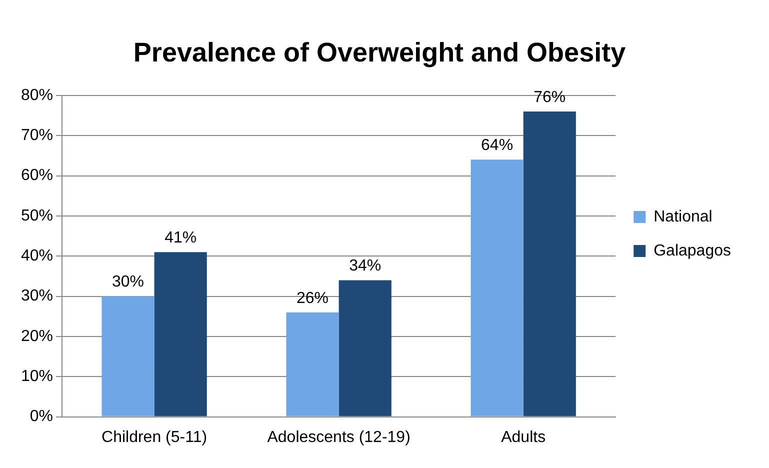  Describe the element at coordinates (550, 97) in the screenshot. I see `data-label: 76%` at that location.